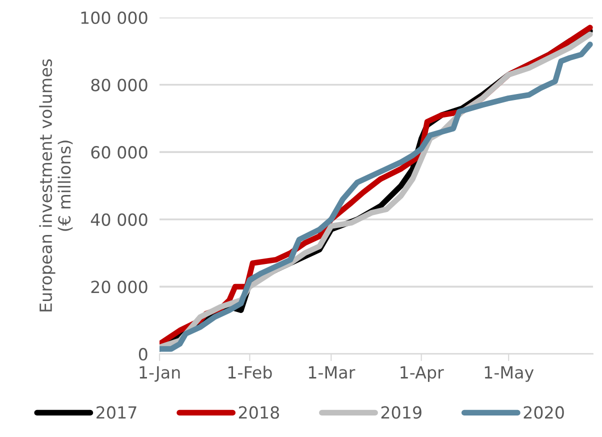 The width and height of the screenshot is (602, 437). Describe the element at coordinates (116, 412) in the screenshot. I see `legend-label: 2017` at that location.